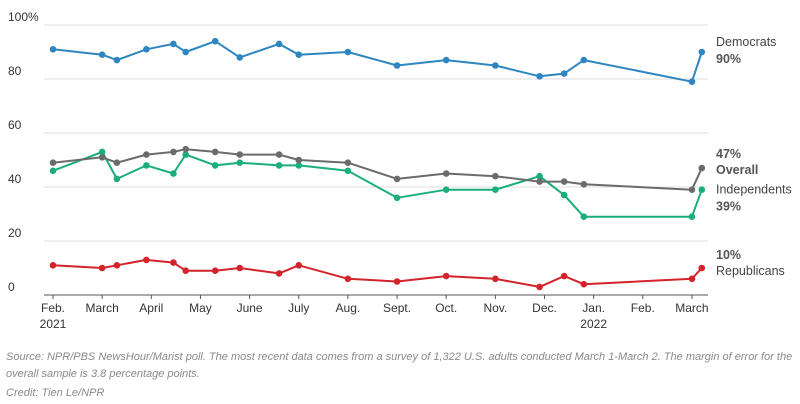 This screenshot has width=800, height=404. I want to click on x-tick-label: Nov., so click(495, 308).